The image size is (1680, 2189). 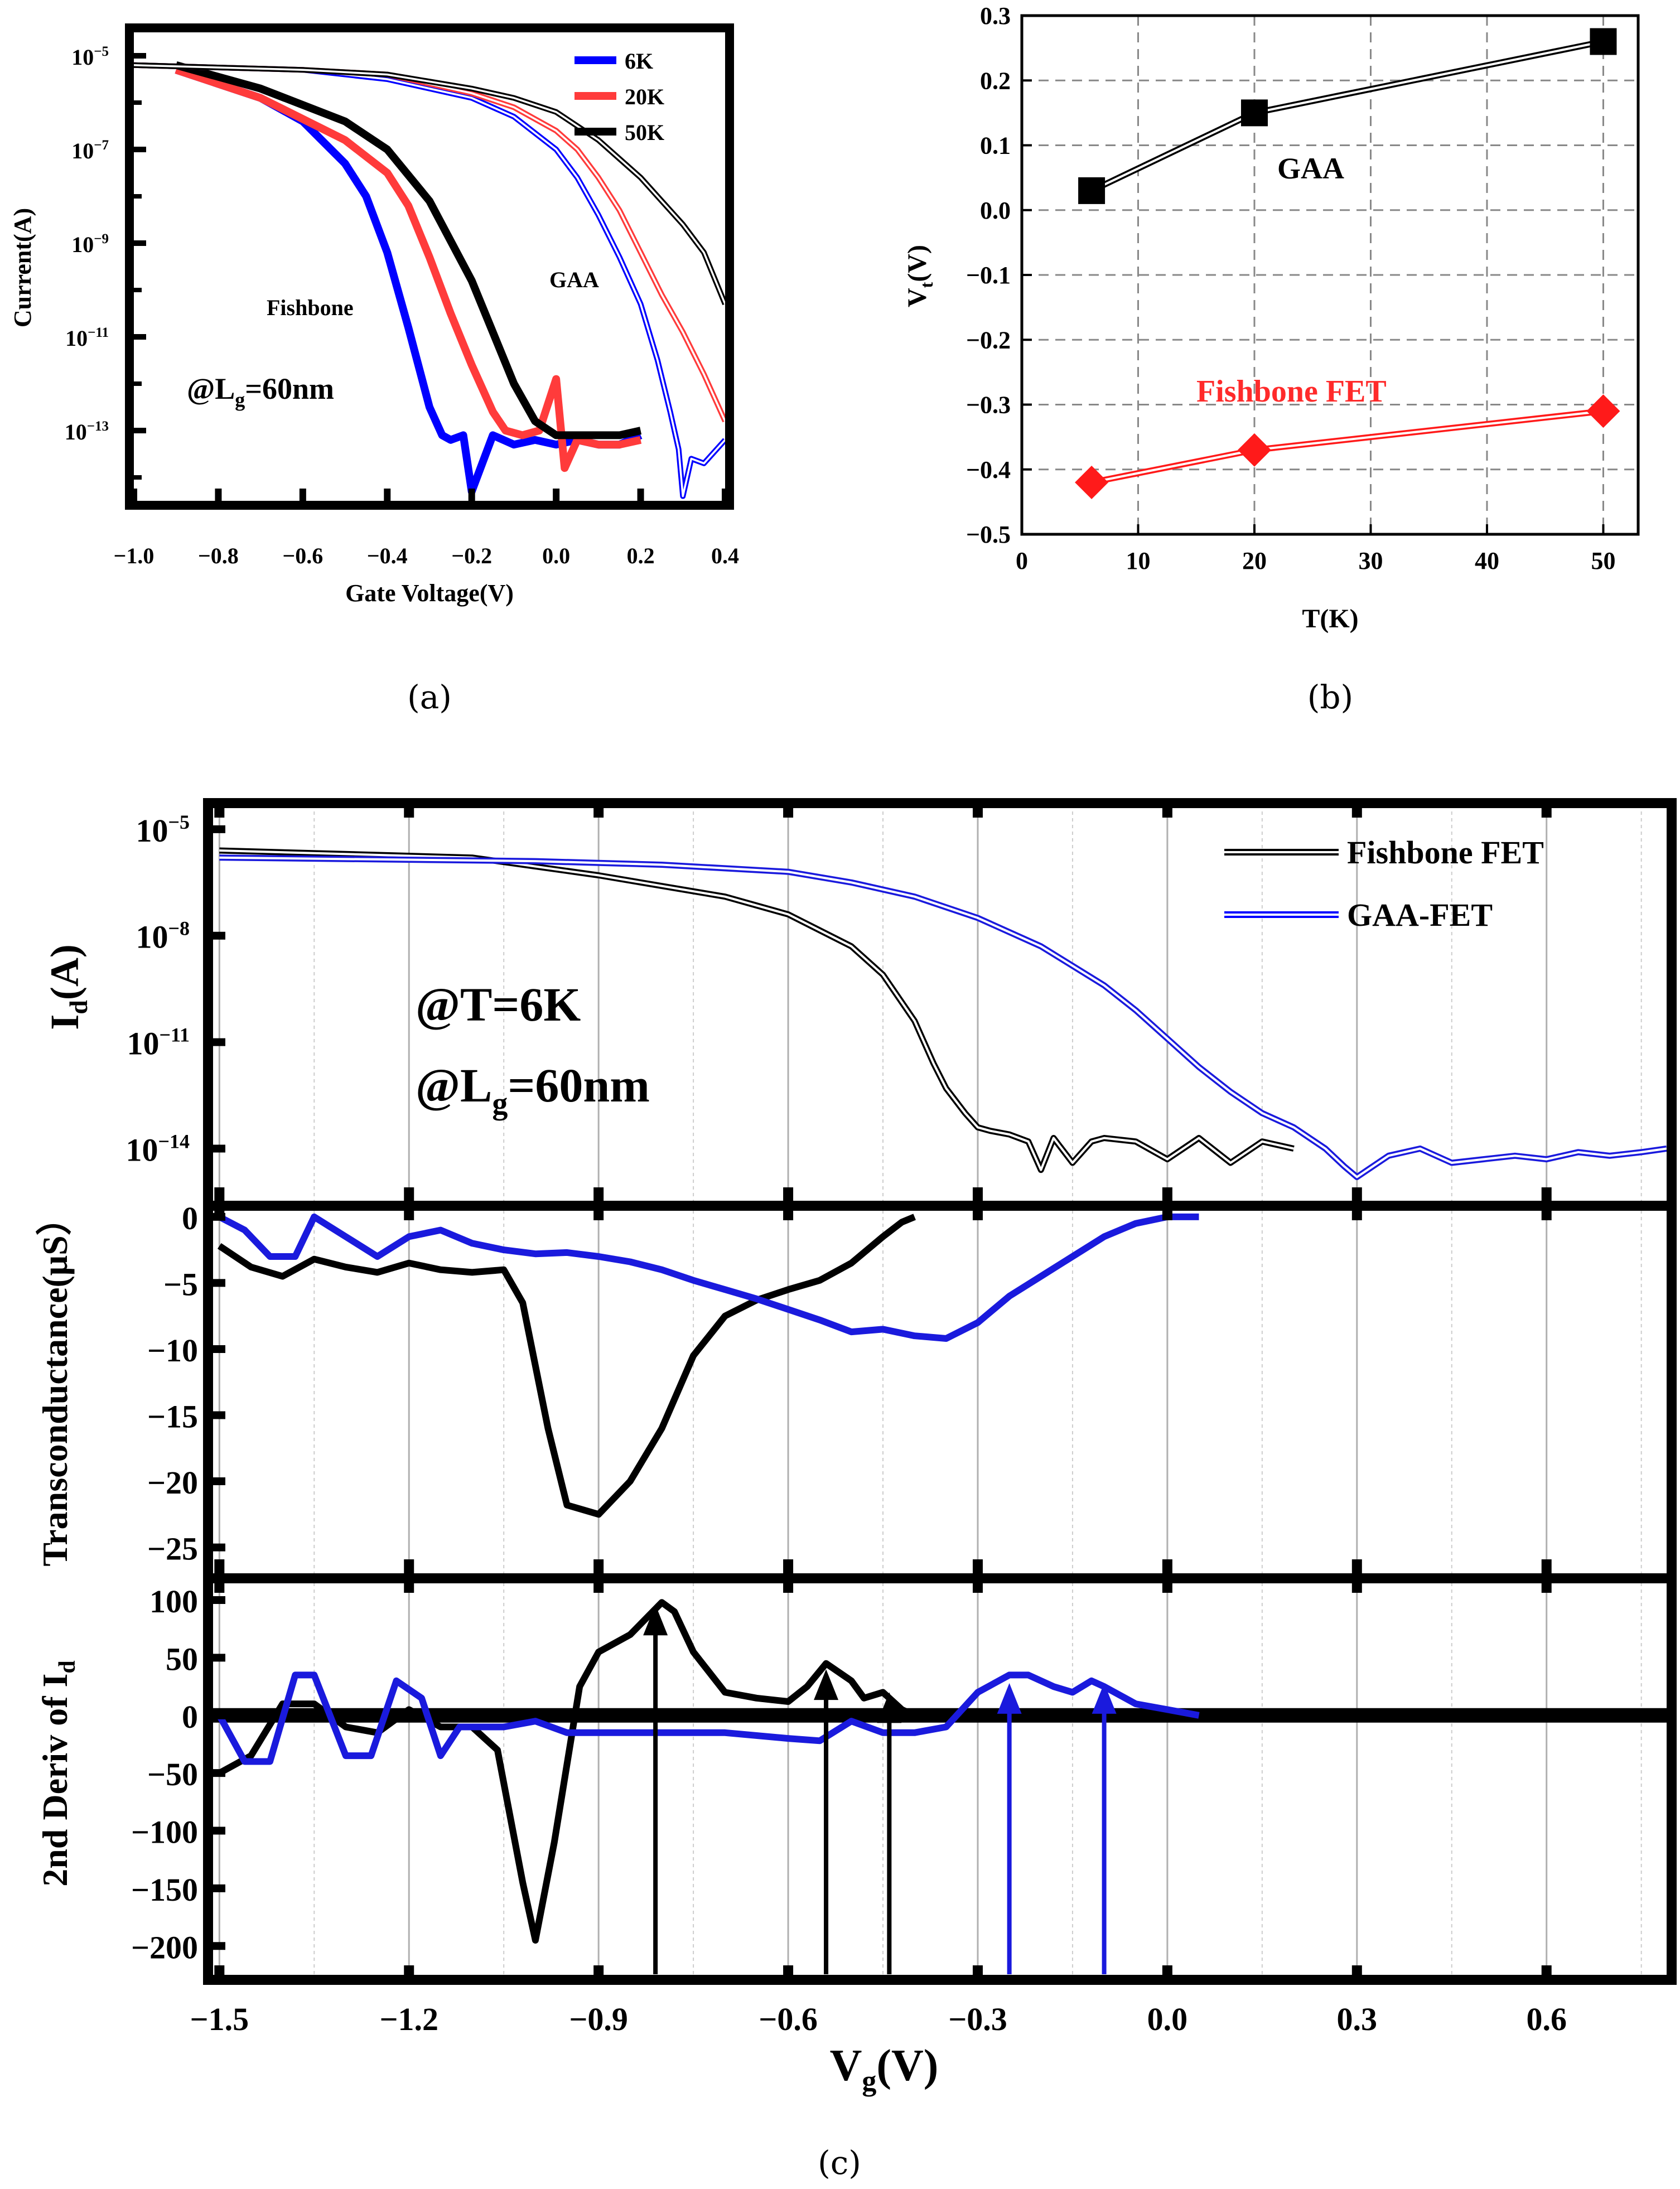 I want to click on a-ytick-label-exponent: −5, so click(x=101, y=51).